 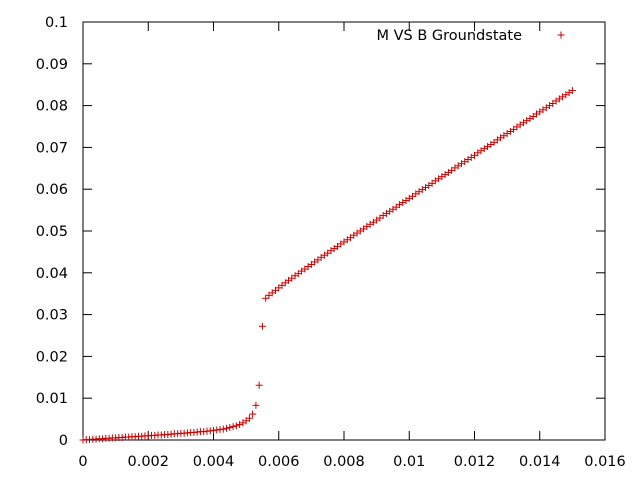 I want to click on legend-label: M VS B Groundstate, so click(x=450, y=36).